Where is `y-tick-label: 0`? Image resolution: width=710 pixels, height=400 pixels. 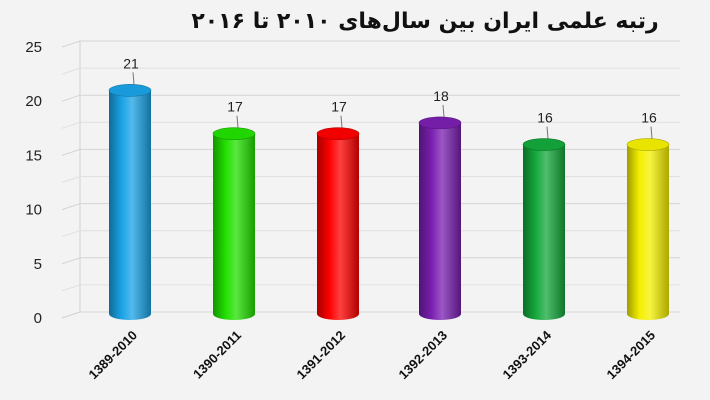 y-tick-label: 0 is located at coordinates (38, 318).